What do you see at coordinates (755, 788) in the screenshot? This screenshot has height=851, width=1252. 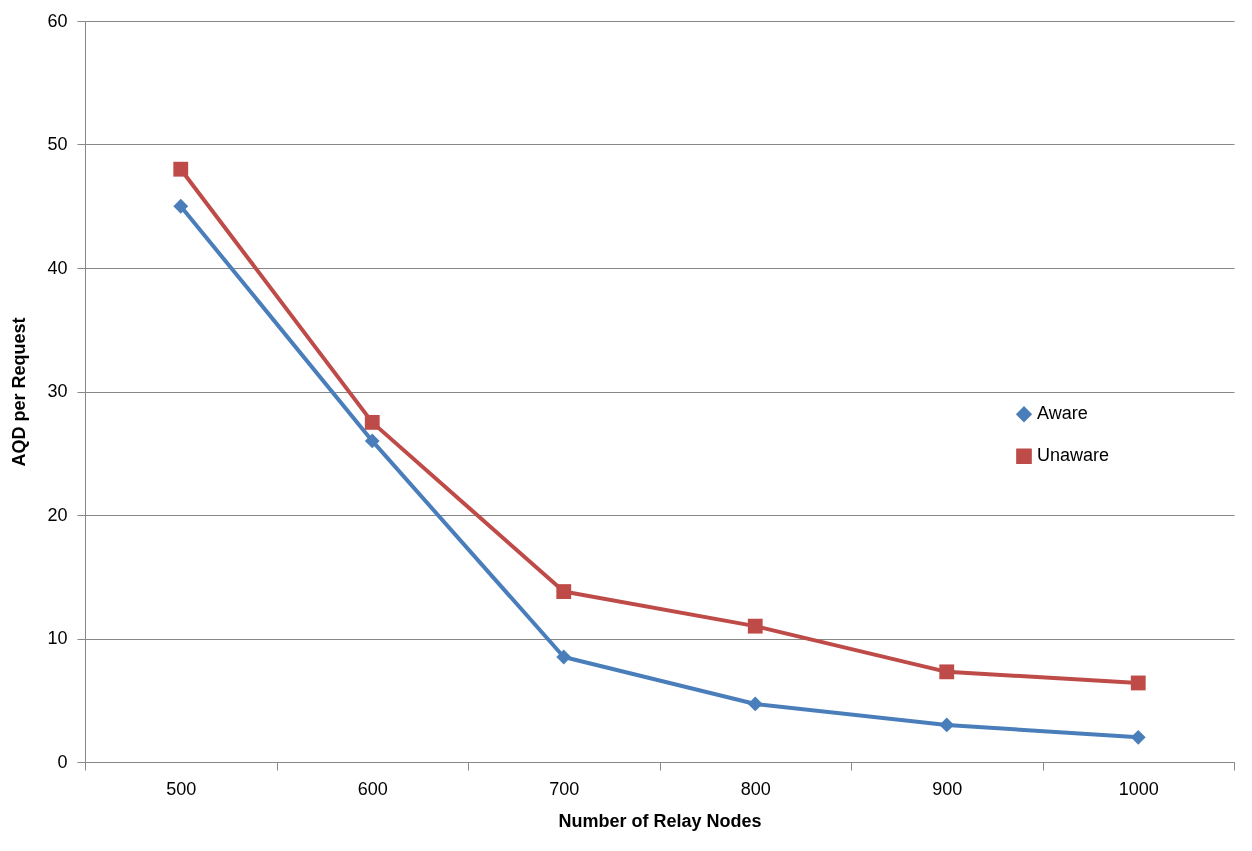 I see `x-tick-label: 800` at bounding box center [755, 788].